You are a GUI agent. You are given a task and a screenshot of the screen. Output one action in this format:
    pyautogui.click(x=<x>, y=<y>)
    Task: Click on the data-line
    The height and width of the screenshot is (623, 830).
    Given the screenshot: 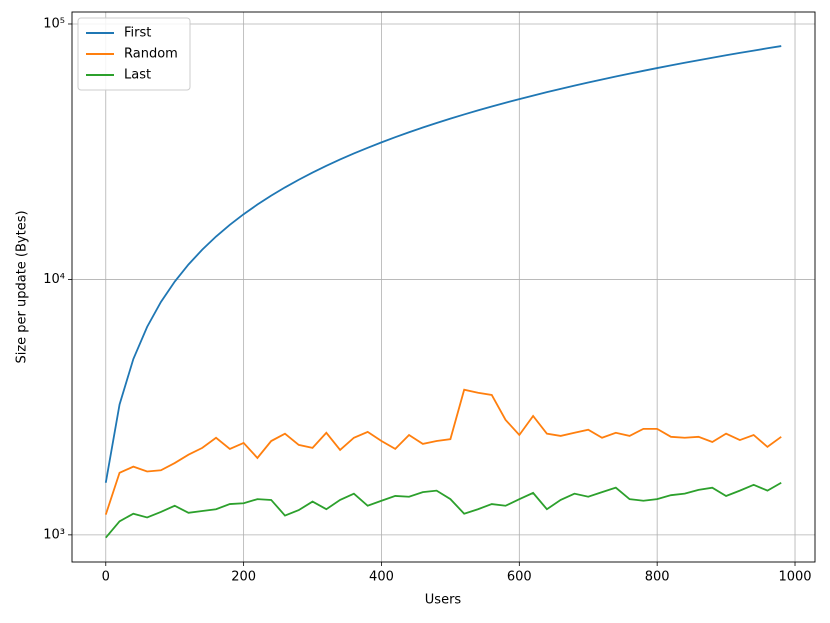 What is the action you would take?
    pyautogui.click(x=443, y=510)
    